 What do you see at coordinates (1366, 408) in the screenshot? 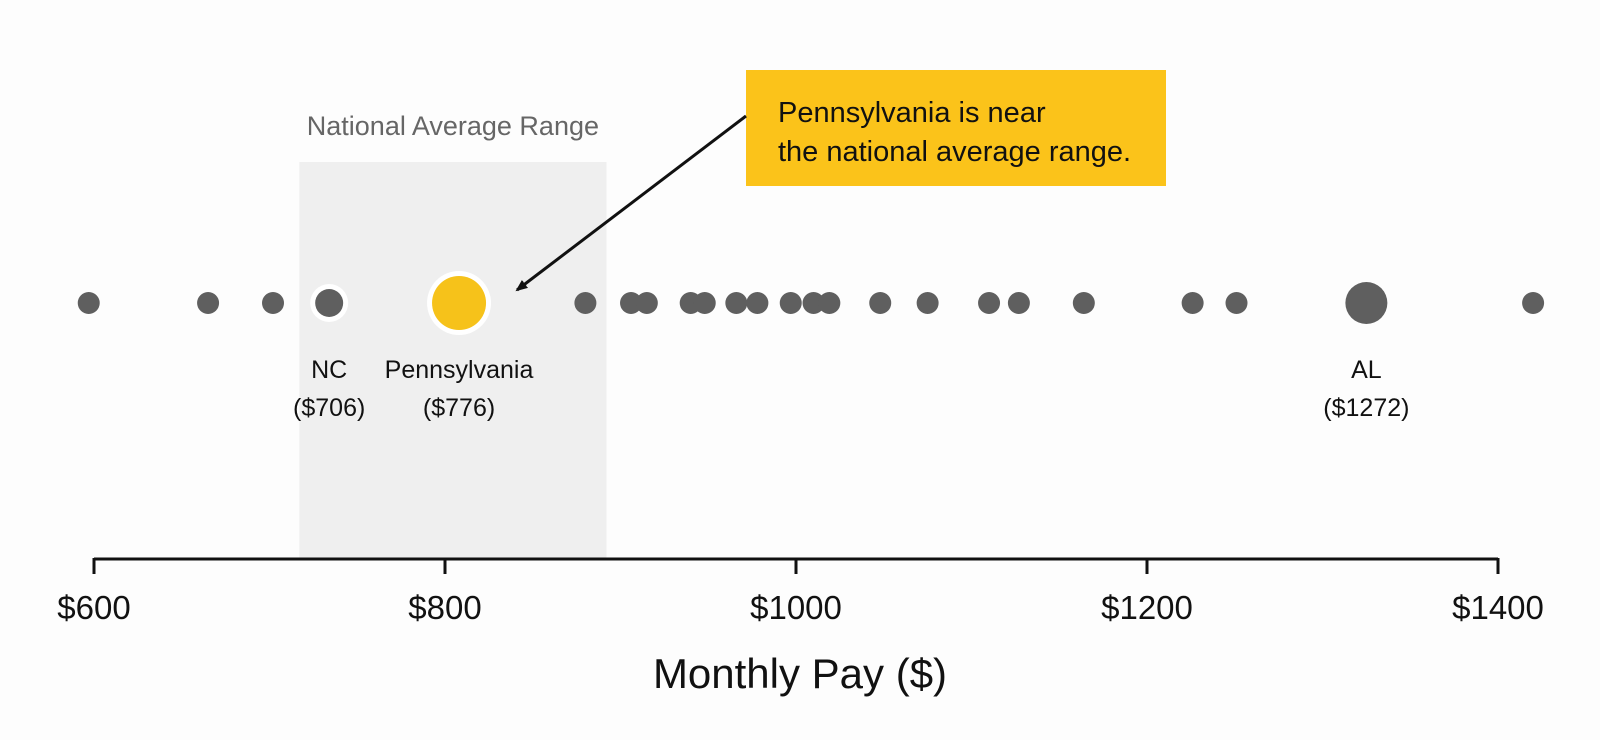
I see `point-sublabel-al: ($1272)` at bounding box center [1366, 408].